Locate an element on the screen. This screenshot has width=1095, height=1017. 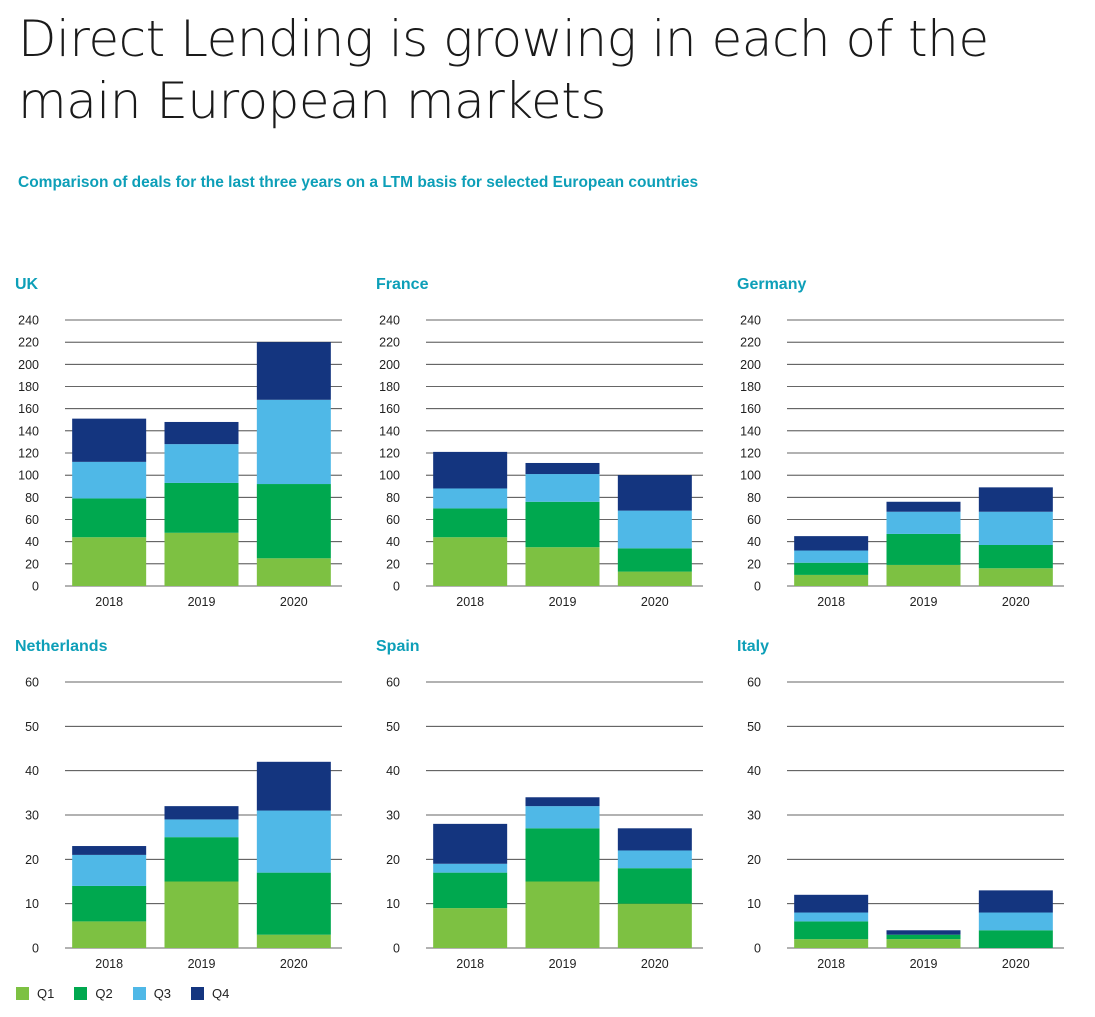
chart-panel-spain: Spain 0 10 20 30 40 50 60 2018 2019 2020 is located at coordinates (551, 808).